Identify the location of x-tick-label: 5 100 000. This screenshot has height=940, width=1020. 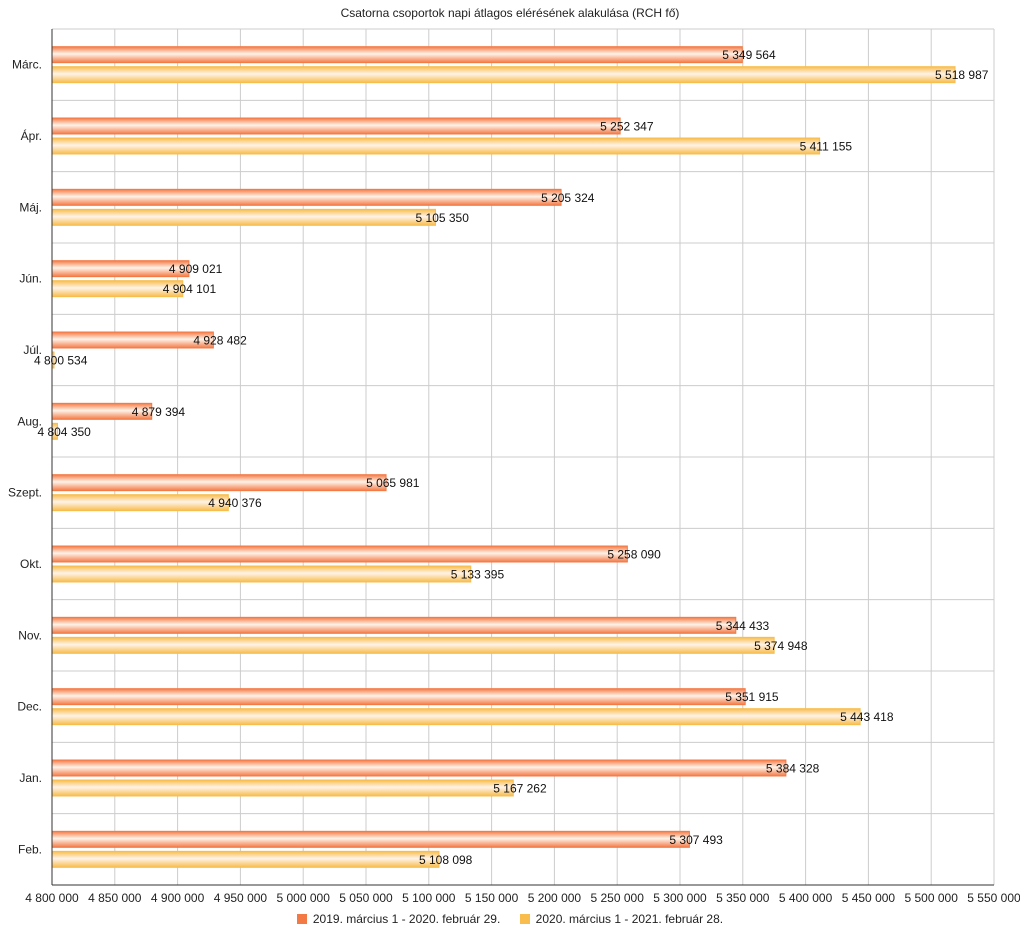
(429, 898).